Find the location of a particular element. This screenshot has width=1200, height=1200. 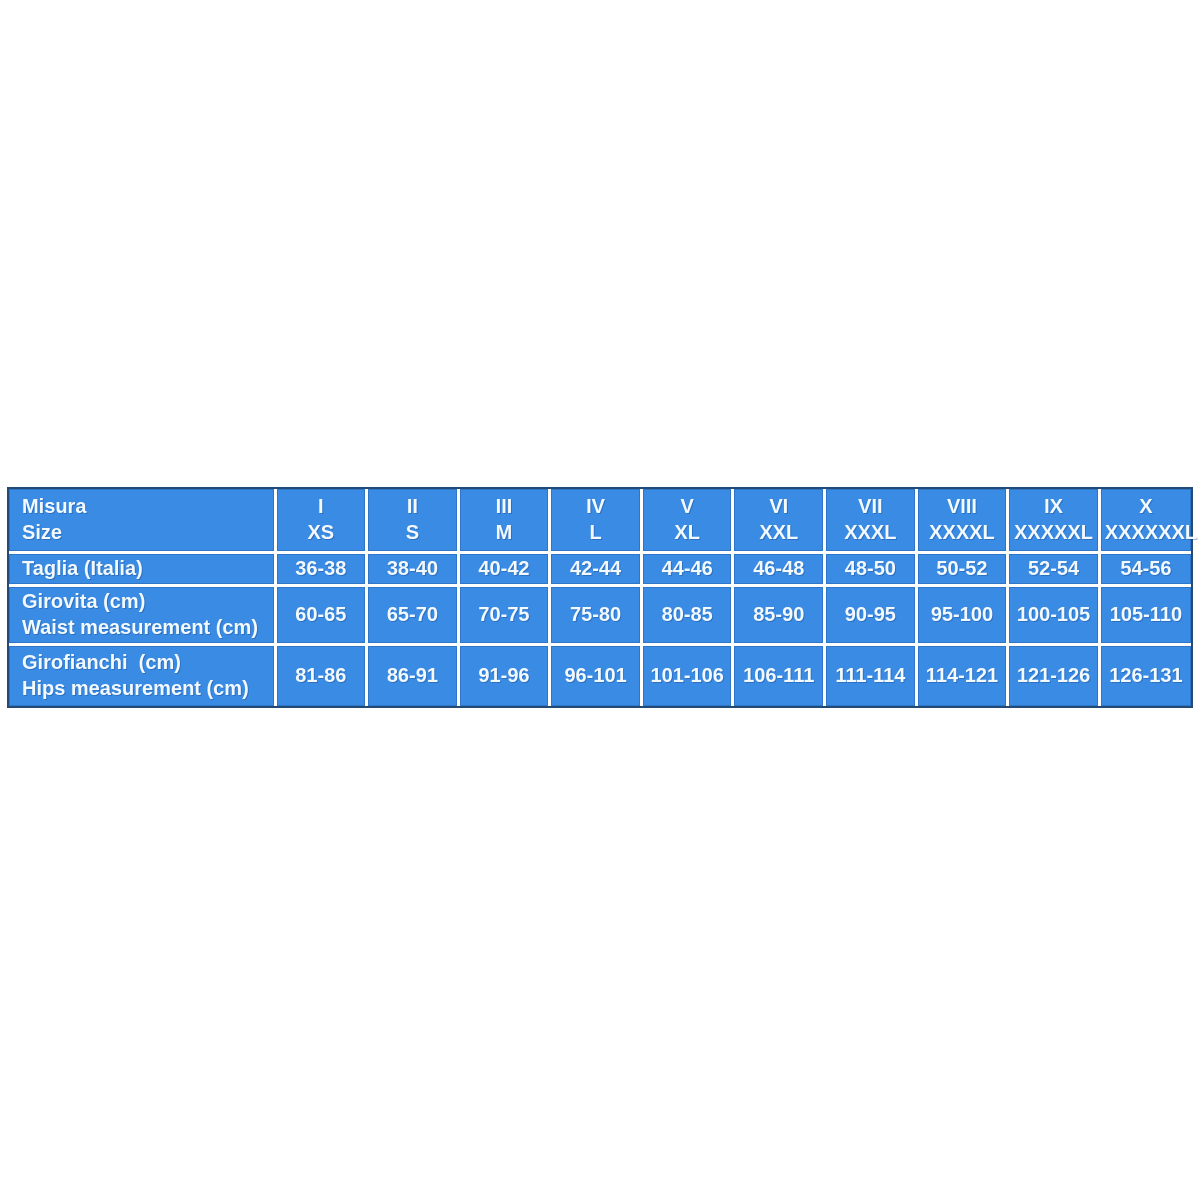

size-numeral: I is located at coordinates (321, 507).